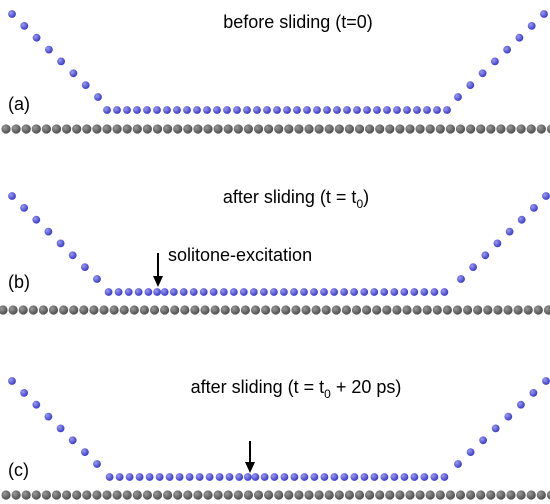  What do you see at coordinates (250, 457) in the screenshot?
I see `panel-c-arrow` at bounding box center [250, 457].